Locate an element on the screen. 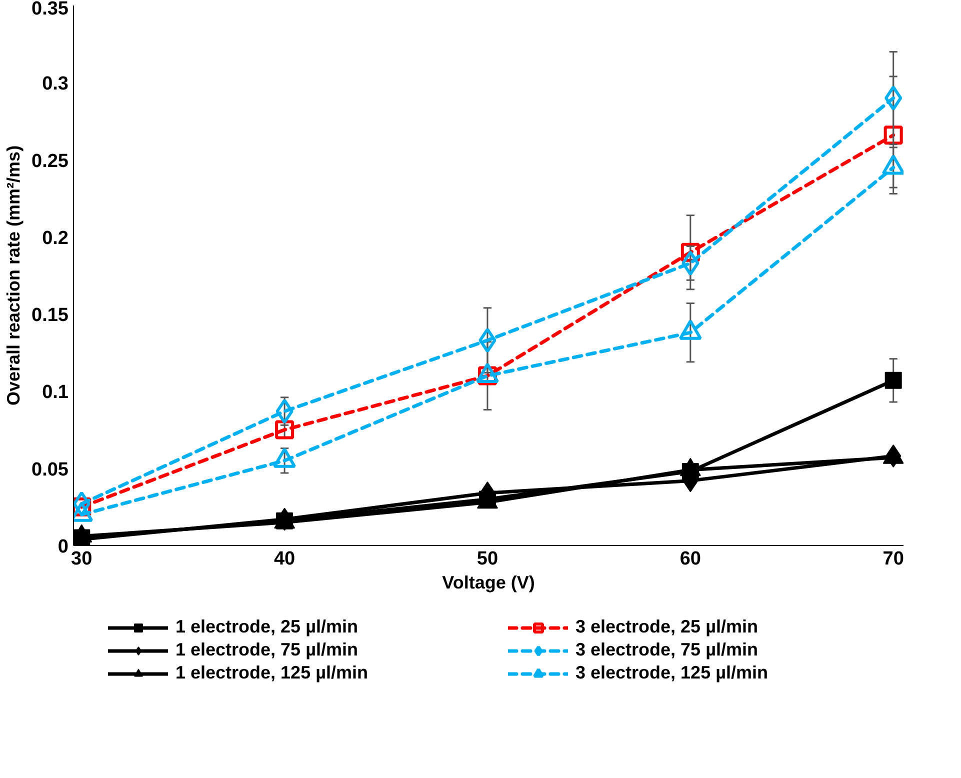 This screenshot has height=778, width=961. x-axis-title: Voltage (V) is located at coordinates (488, 582).